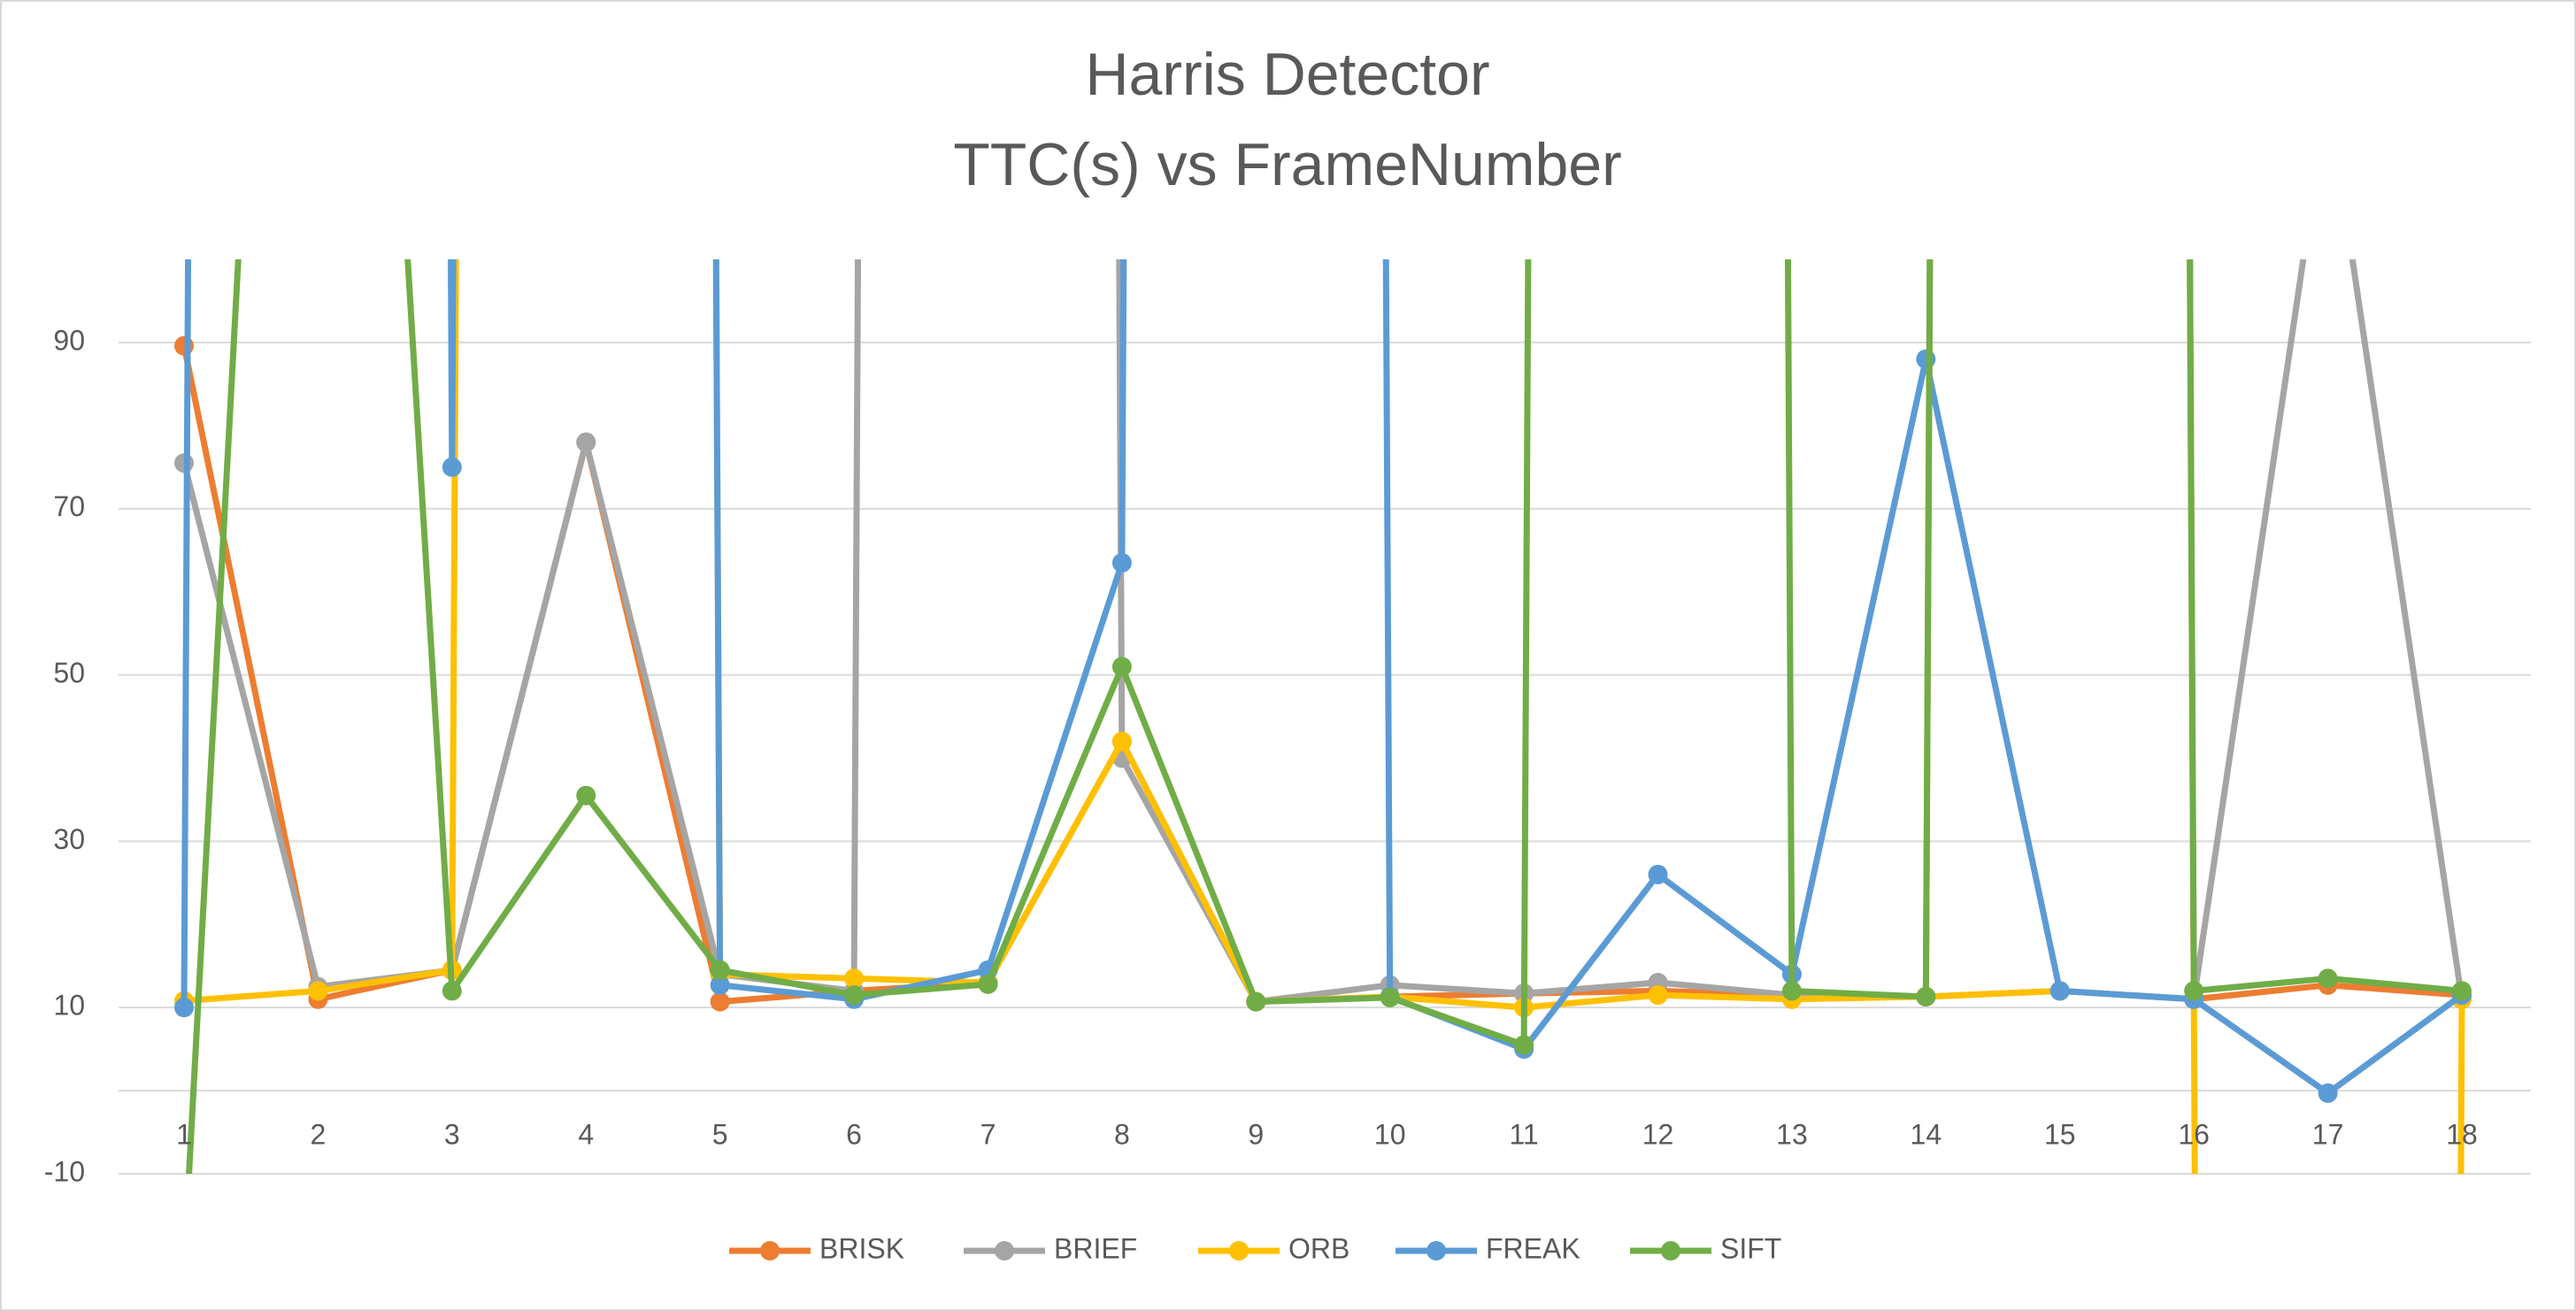  What do you see at coordinates (1122, 1135) in the screenshot?
I see `x-tick-label: 8` at bounding box center [1122, 1135].